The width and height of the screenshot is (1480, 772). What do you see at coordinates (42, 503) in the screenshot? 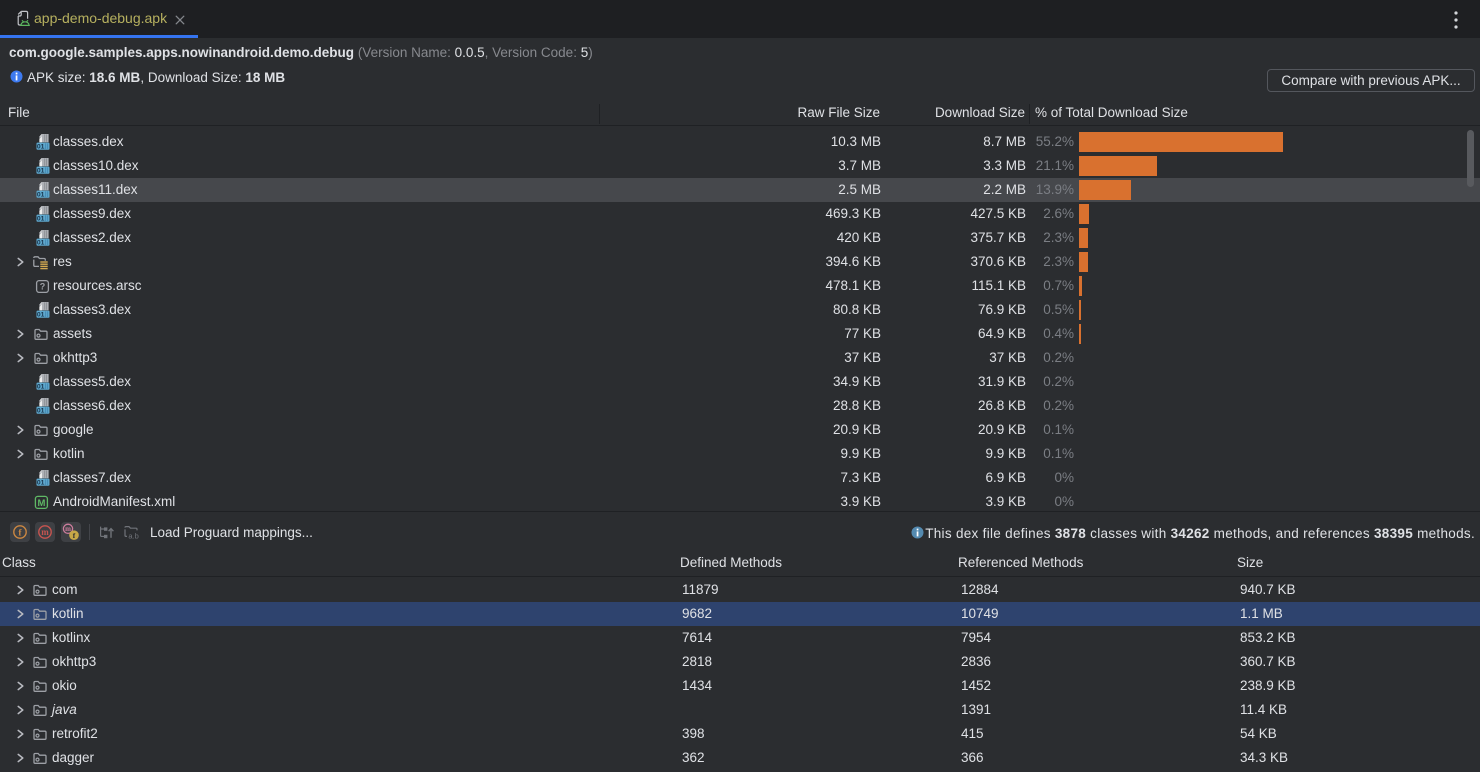
I see `svg-text: M` at bounding box center [42, 503].